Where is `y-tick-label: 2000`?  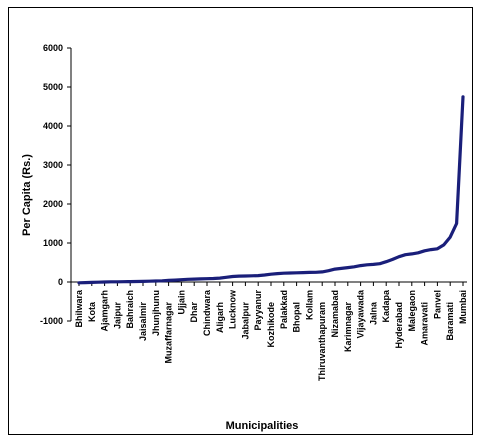
y-tick-label: 2000 is located at coordinates (53, 204).